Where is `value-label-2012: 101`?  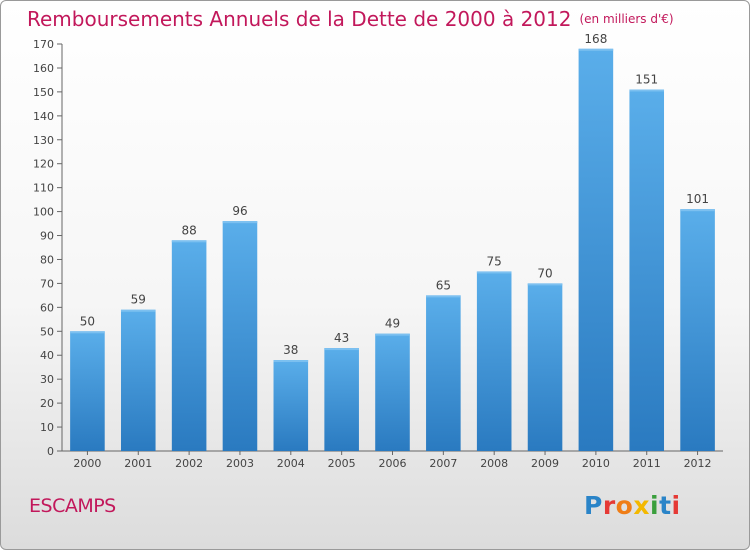 value-label-2012: 101 is located at coordinates (697, 199).